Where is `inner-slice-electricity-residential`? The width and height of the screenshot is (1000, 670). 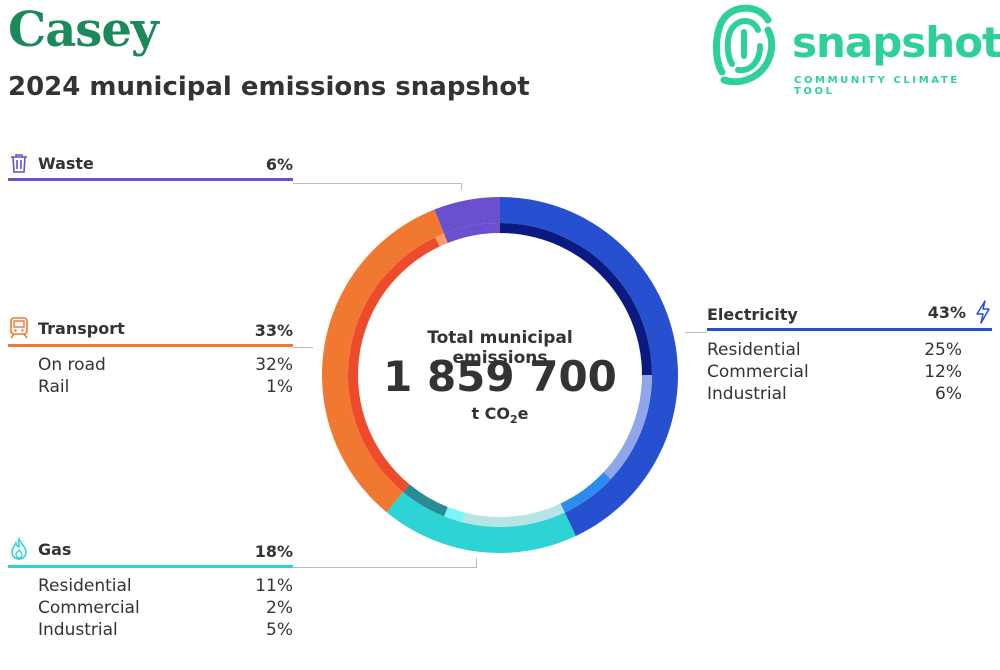 inner-slice-electricity-residential is located at coordinates (576, 299).